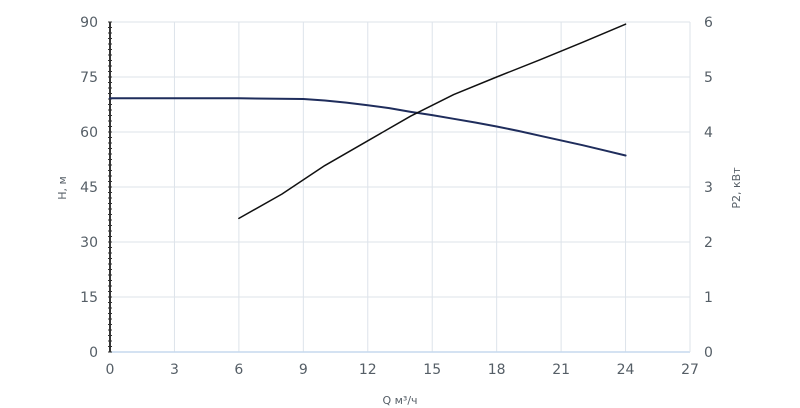 This screenshot has width=800, height=408. I want to click on y-tick-label: 30, so click(89, 243).